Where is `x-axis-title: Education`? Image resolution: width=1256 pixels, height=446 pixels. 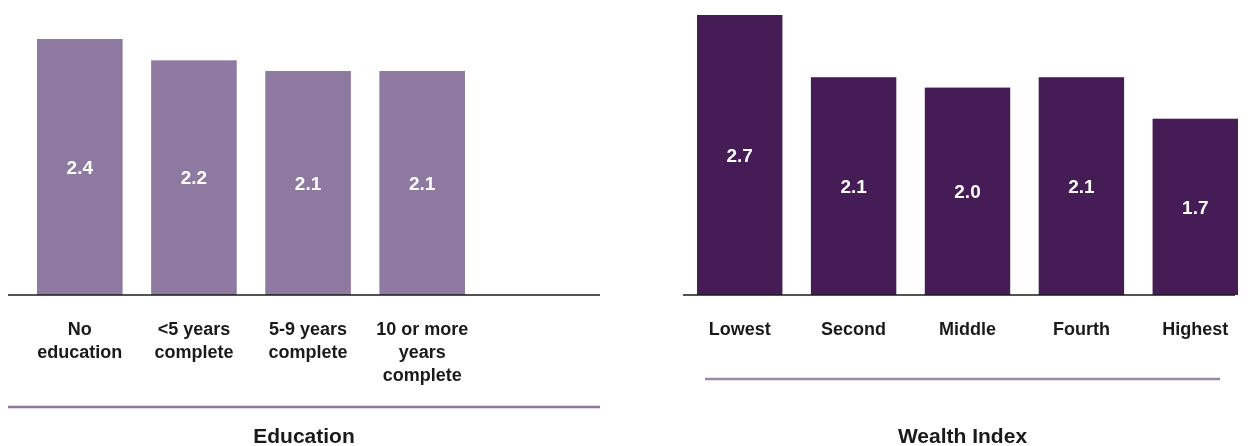
x-axis-title: Education is located at coordinates (304, 435).